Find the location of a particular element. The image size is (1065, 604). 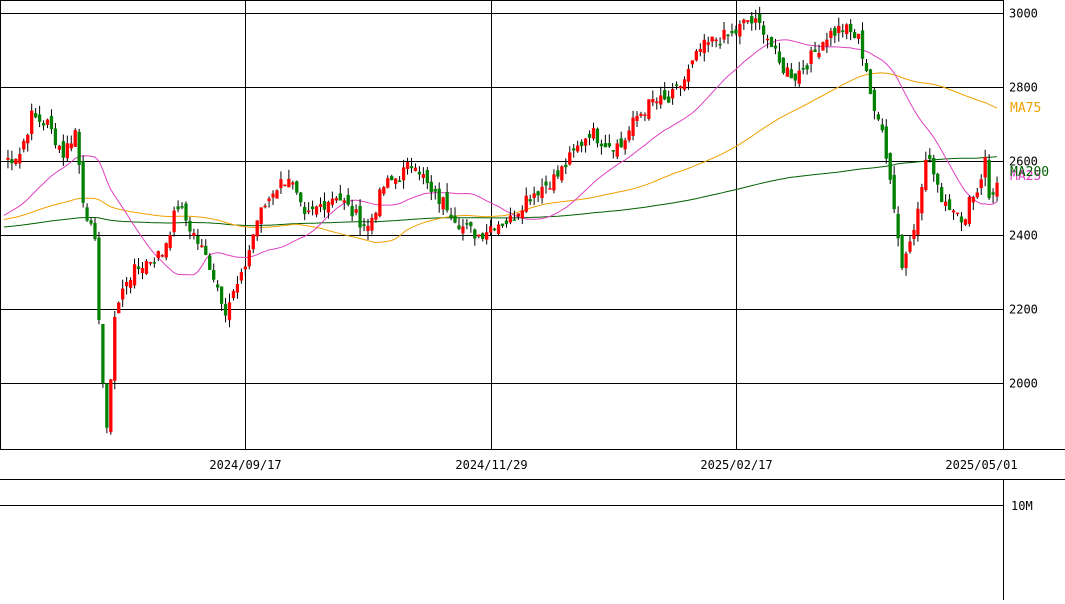

legend-ma25: MA25 is located at coordinates (1025, 176).